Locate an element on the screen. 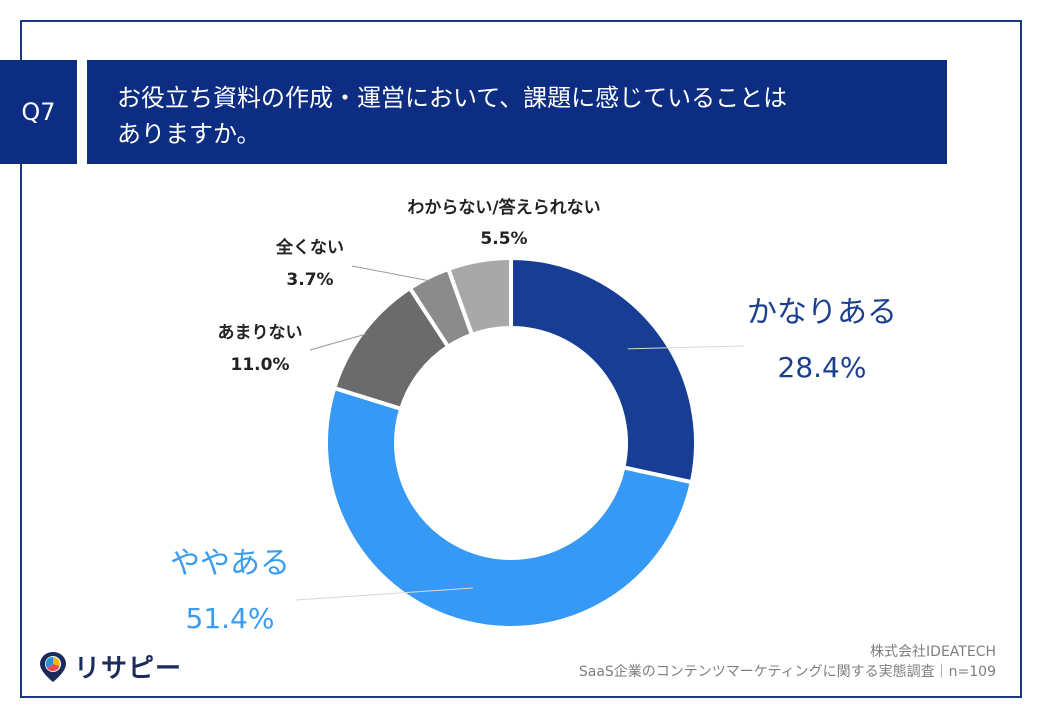 Image resolution: width=1040 pixels, height=720 pixels. leader-line-kanari-aru is located at coordinates (686, 347).